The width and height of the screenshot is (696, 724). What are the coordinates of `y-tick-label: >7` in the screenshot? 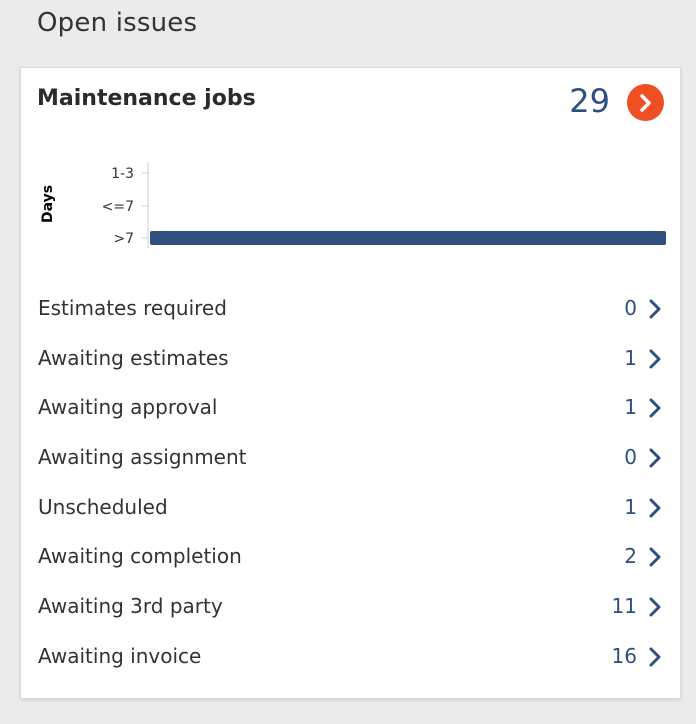 It's located at (123, 239).